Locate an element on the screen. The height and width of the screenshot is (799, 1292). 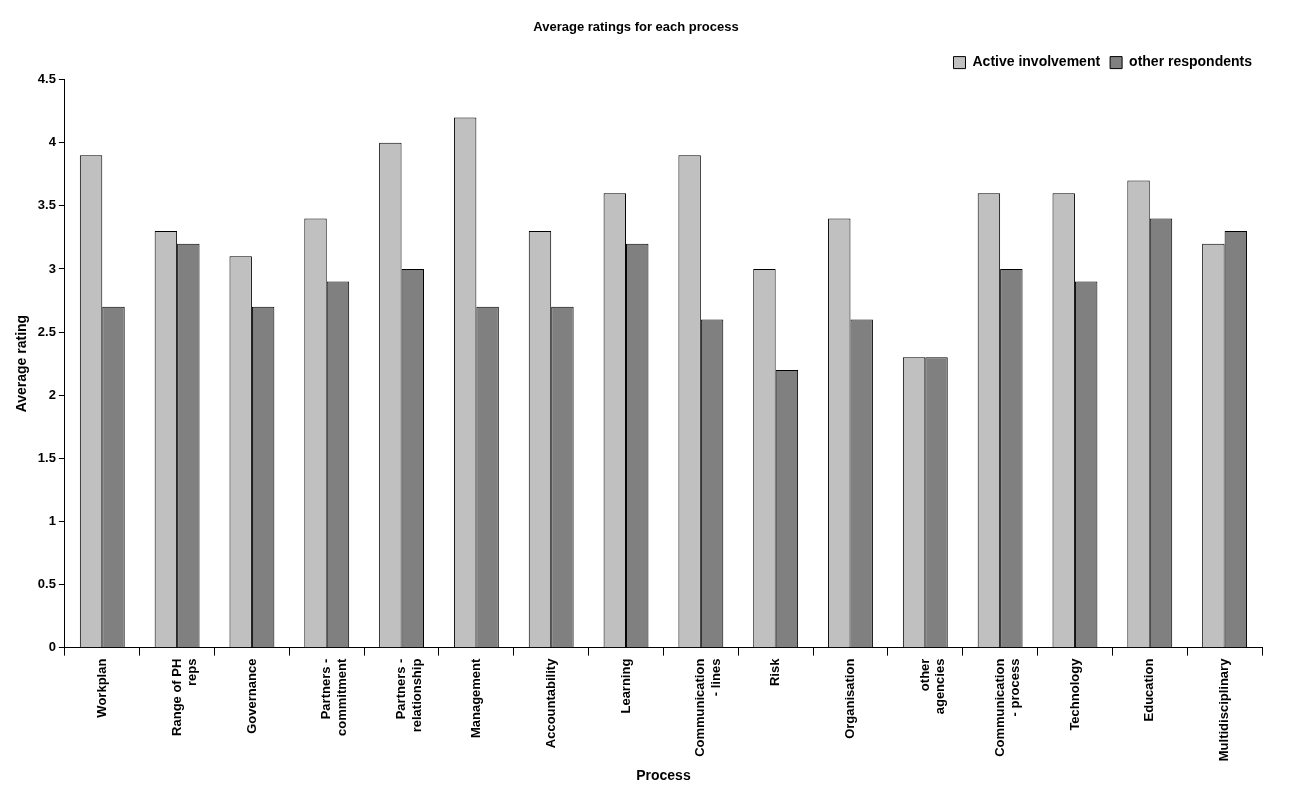
x-tick-label: Partners - commitment is located at coordinates (333, 696).